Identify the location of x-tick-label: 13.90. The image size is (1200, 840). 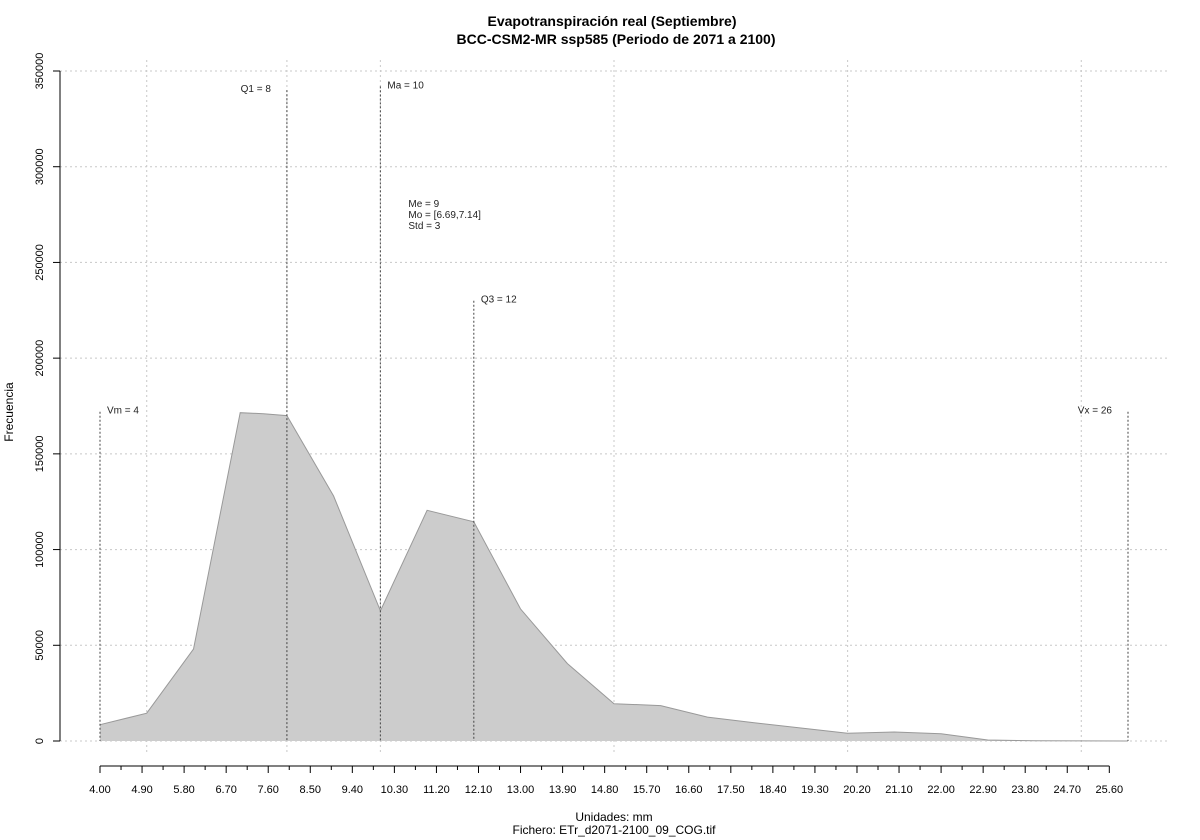
(563, 790).